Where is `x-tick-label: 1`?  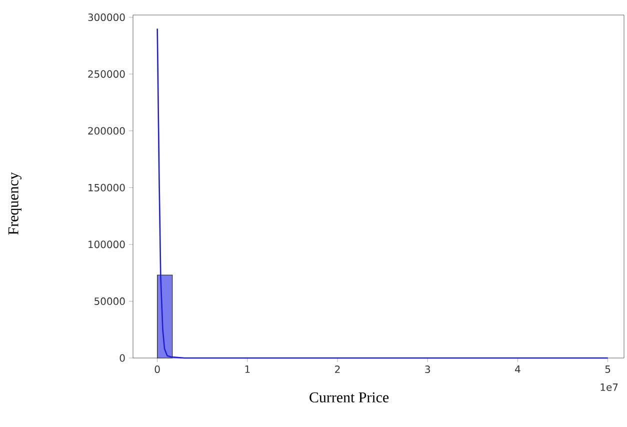 x-tick-label: 1 is located at coordinates (247, 369).